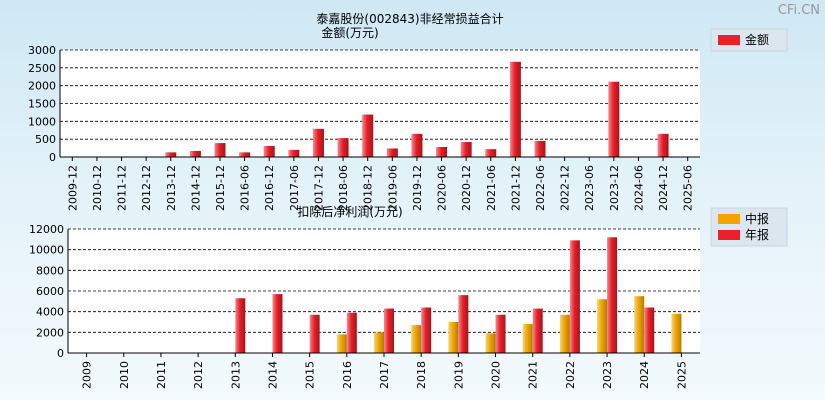 Image resolution: width=825 pixels, height=400 pixels. I want to click on chart-2-title: 扣除后净利润(万元), so click(349, 211).